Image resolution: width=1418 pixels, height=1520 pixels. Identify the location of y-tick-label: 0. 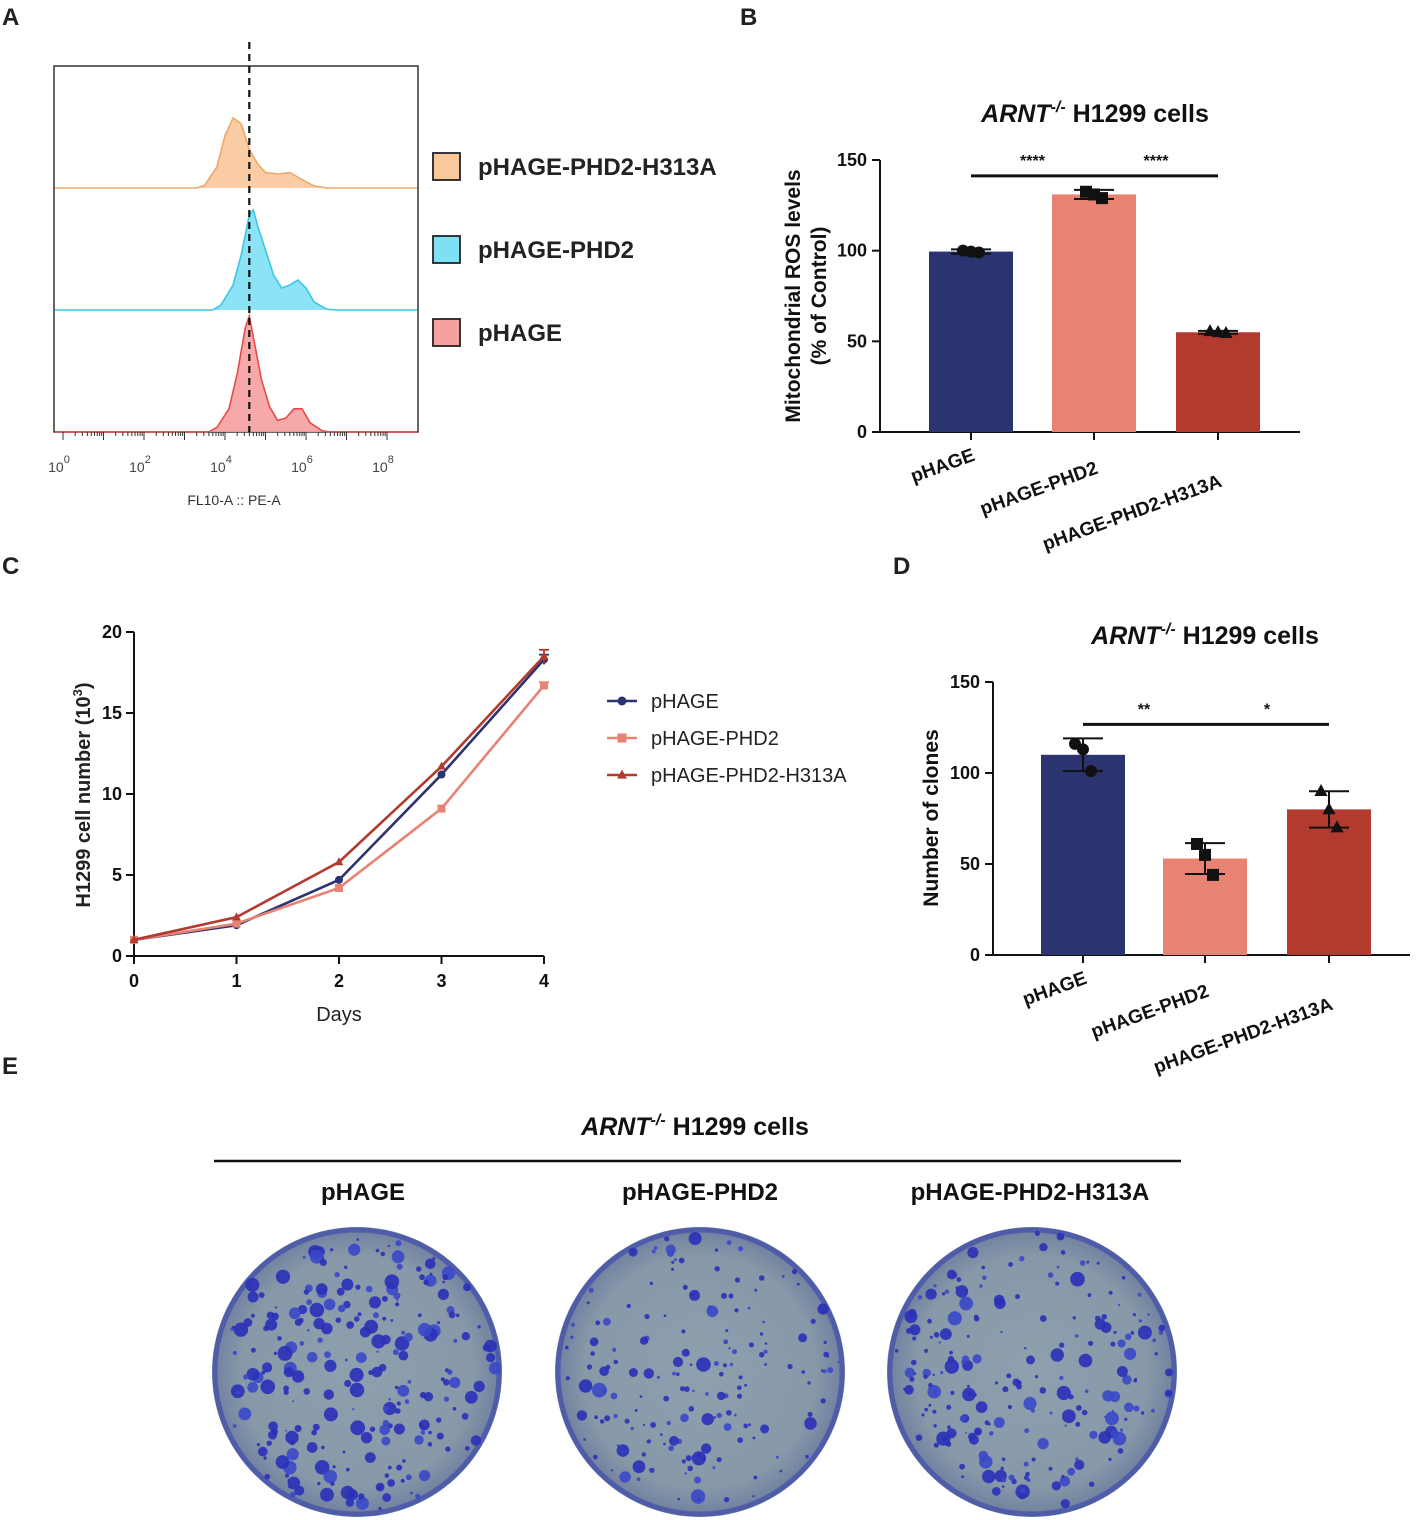
(862, 432).